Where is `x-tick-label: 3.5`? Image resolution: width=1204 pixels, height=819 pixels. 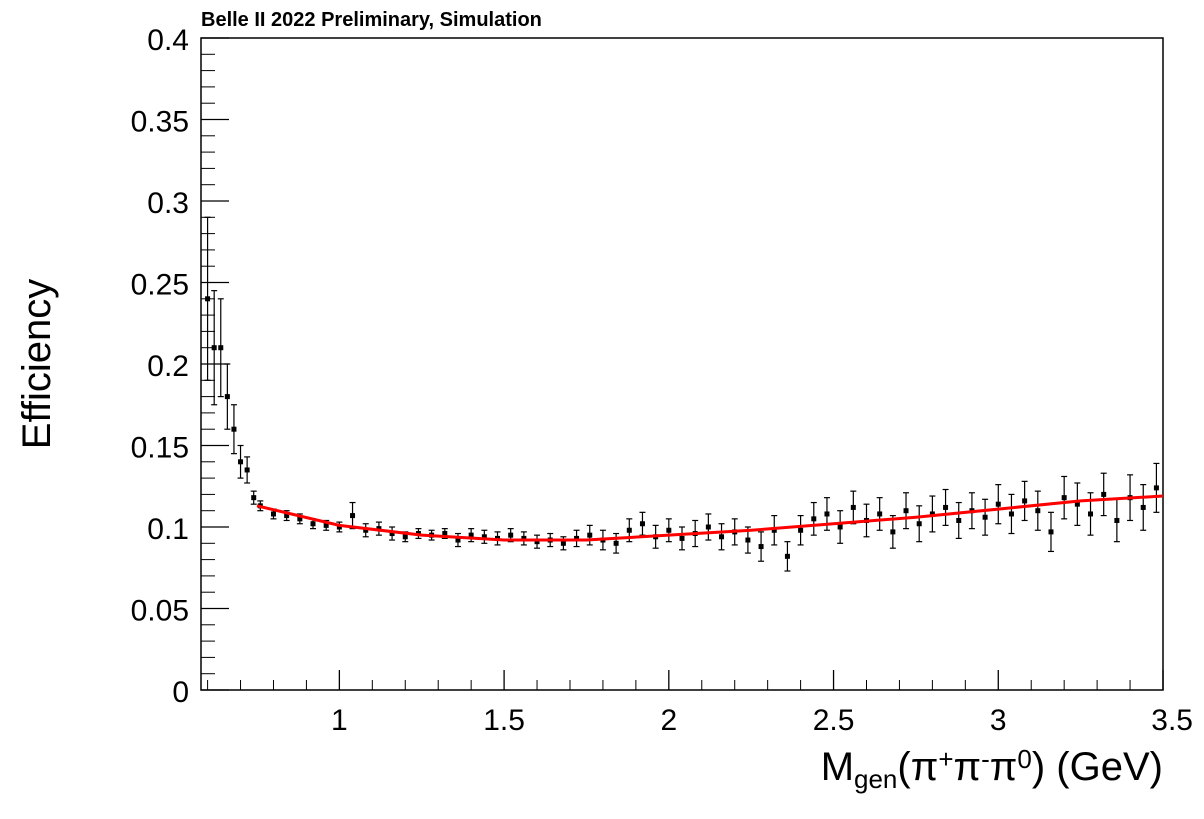
x-tick-label: 3.5 is located at coordinates (1172, 720).